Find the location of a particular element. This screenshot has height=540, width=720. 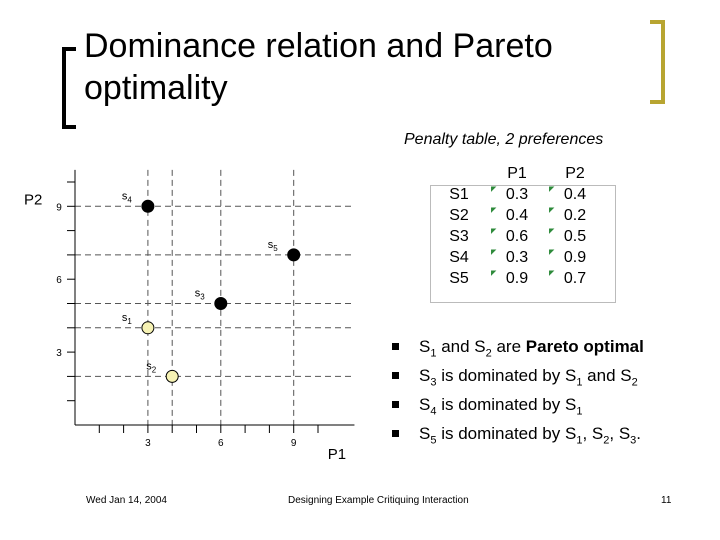

bullet-text: S4 is dominated by S1 is located at coordinates (501, 406).